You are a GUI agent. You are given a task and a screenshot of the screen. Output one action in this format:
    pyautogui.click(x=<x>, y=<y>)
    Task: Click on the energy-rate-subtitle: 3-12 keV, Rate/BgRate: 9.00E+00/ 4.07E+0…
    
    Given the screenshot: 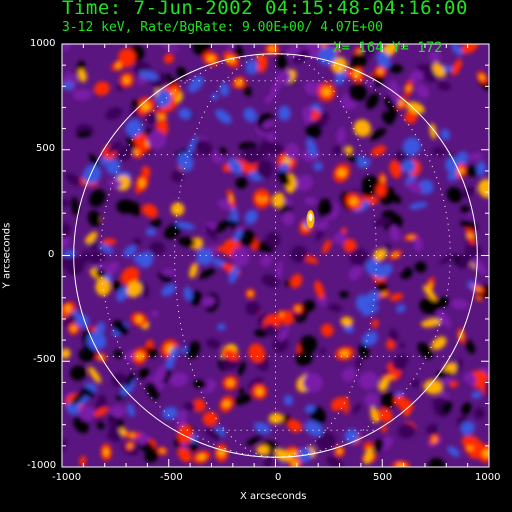 What is the action you would take?
    pyautogui.click(x=222, y=27)
    